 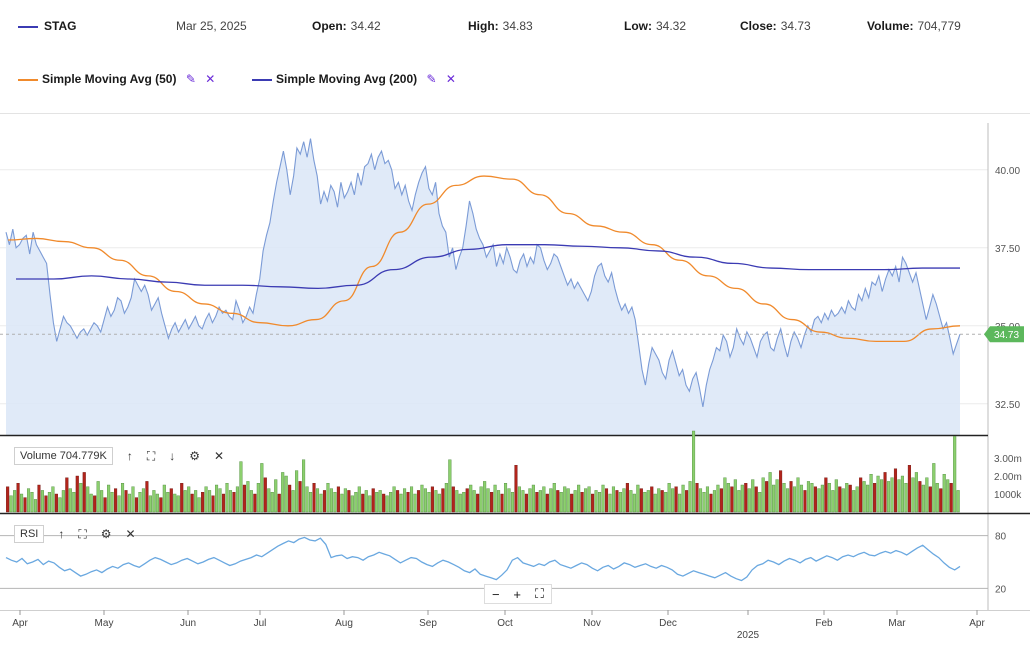 I want to click on x-tick-label: Jun, so click(x=188, y=623).